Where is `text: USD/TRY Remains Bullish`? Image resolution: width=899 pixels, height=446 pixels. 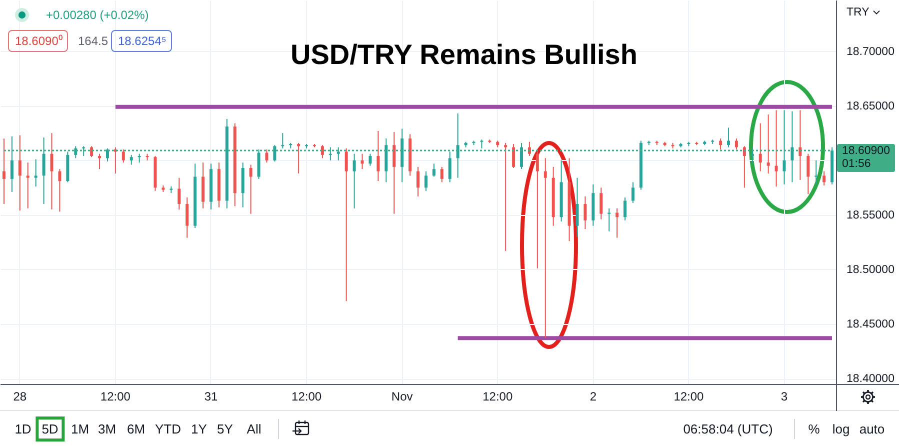 text: USD/TRY Remains Bullish is located at coordinates (464, 54).